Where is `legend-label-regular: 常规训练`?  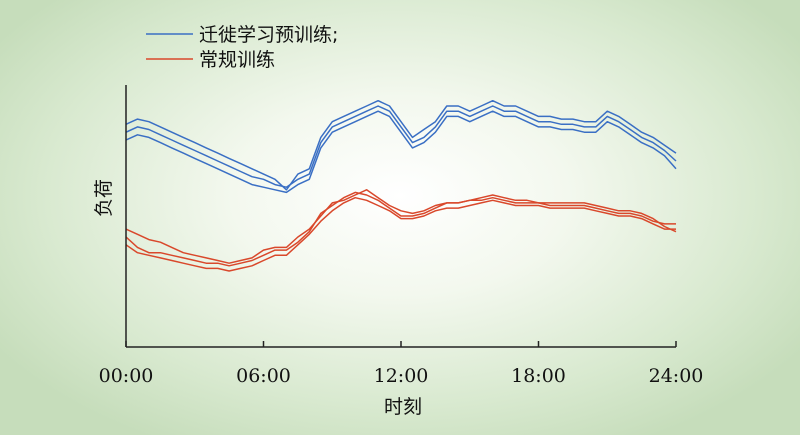 legend-label-regular: 常规训练 is located at coordinates (237, 60).